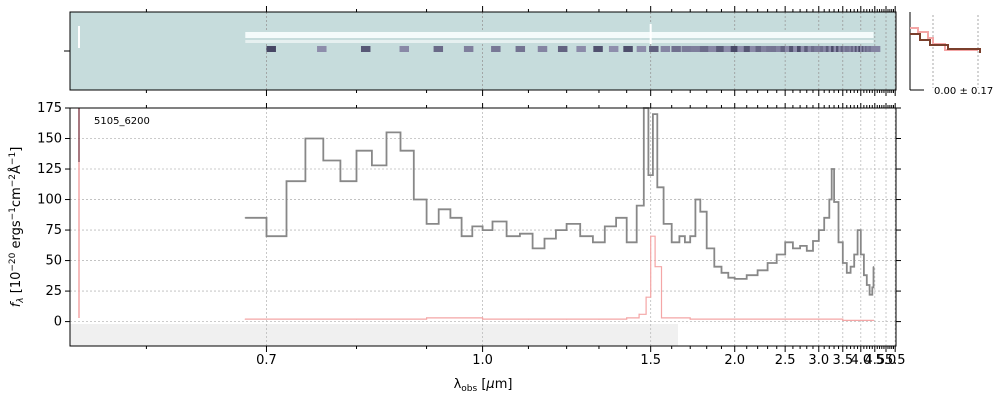 This screenshot has height=400, width=1000. I want to click on x-tick-label: 3.5, so click(842, 360).